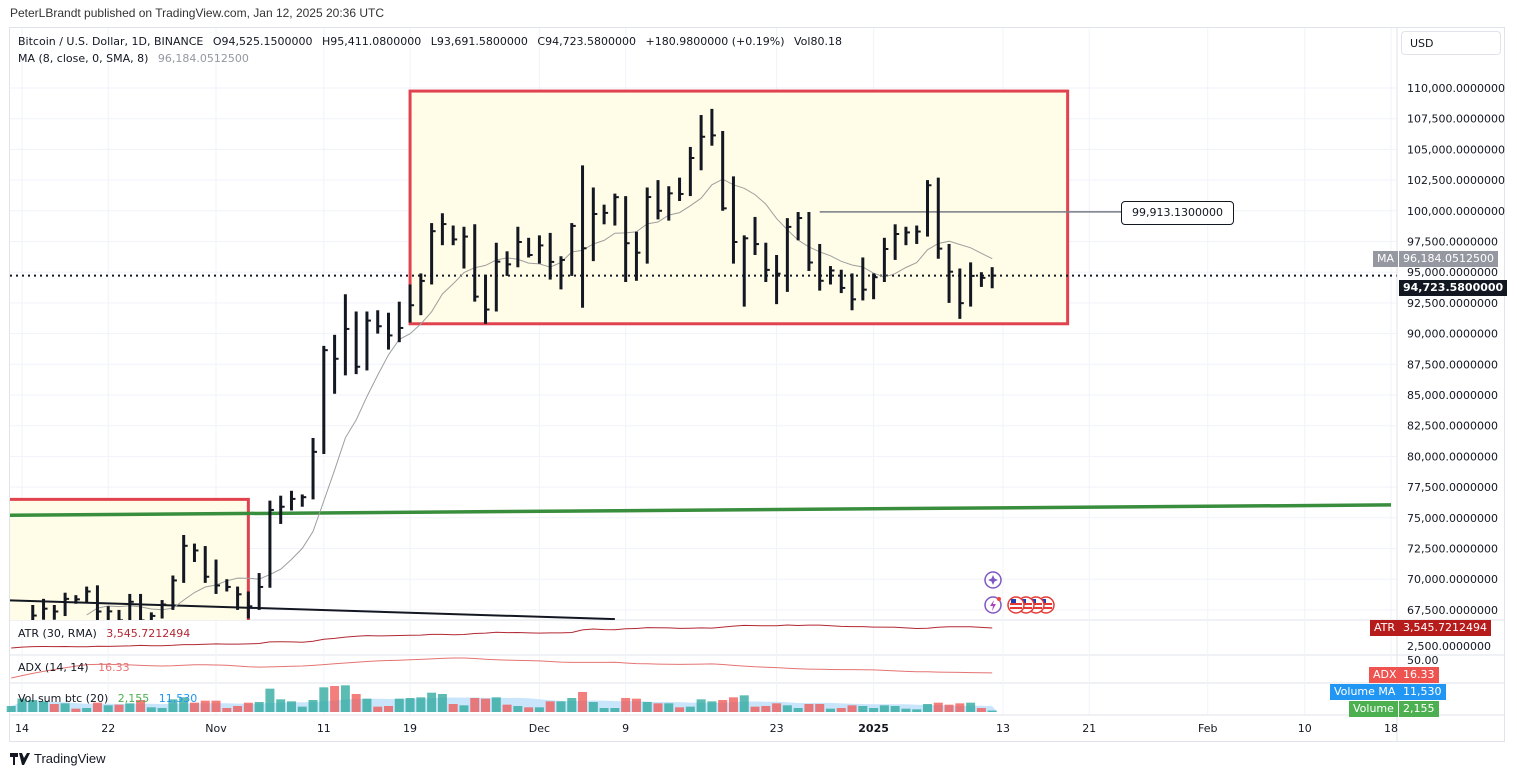 Image resolution: width=1517 pixels, height=777 pixels. Describe the element at coordinates (1456, 211) in the screenshot. I see `price-tick-label: 100,000.0000000` at that location.